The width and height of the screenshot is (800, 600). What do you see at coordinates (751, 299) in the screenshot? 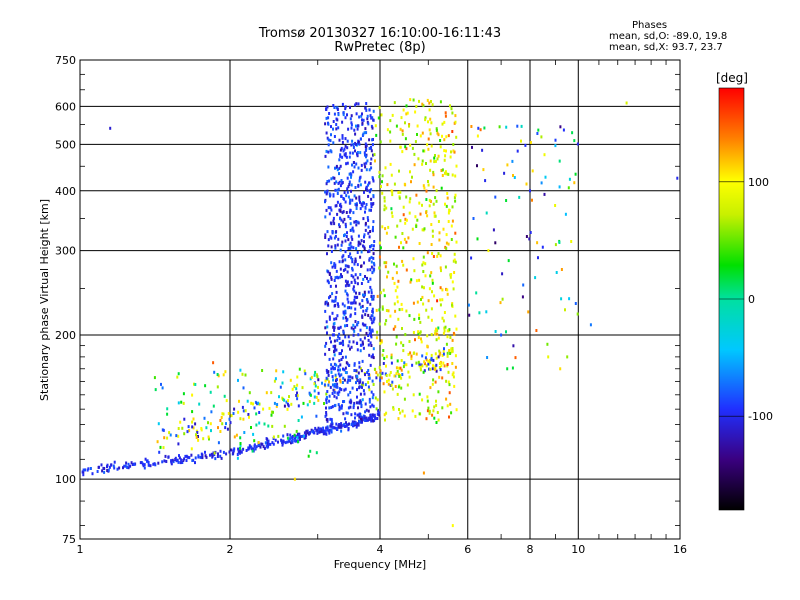
I see `colorbar-tick-label: 0` at bounding box center [751, 299].